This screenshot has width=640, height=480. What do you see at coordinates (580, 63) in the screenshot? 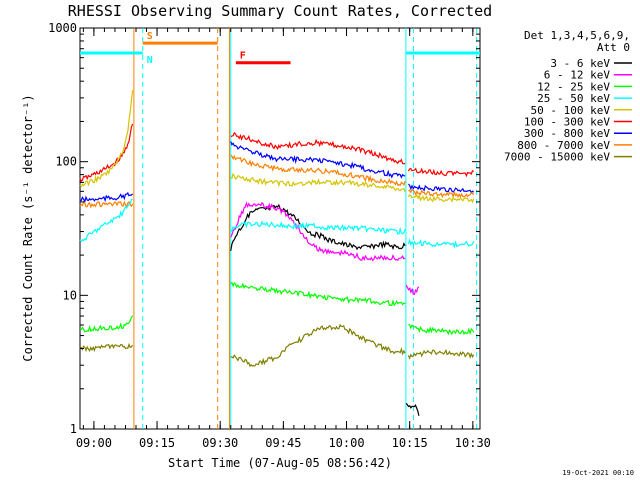
I see `legend-label-3-6-kev: 3 - 6 keV` at bounding box center [580, 63].